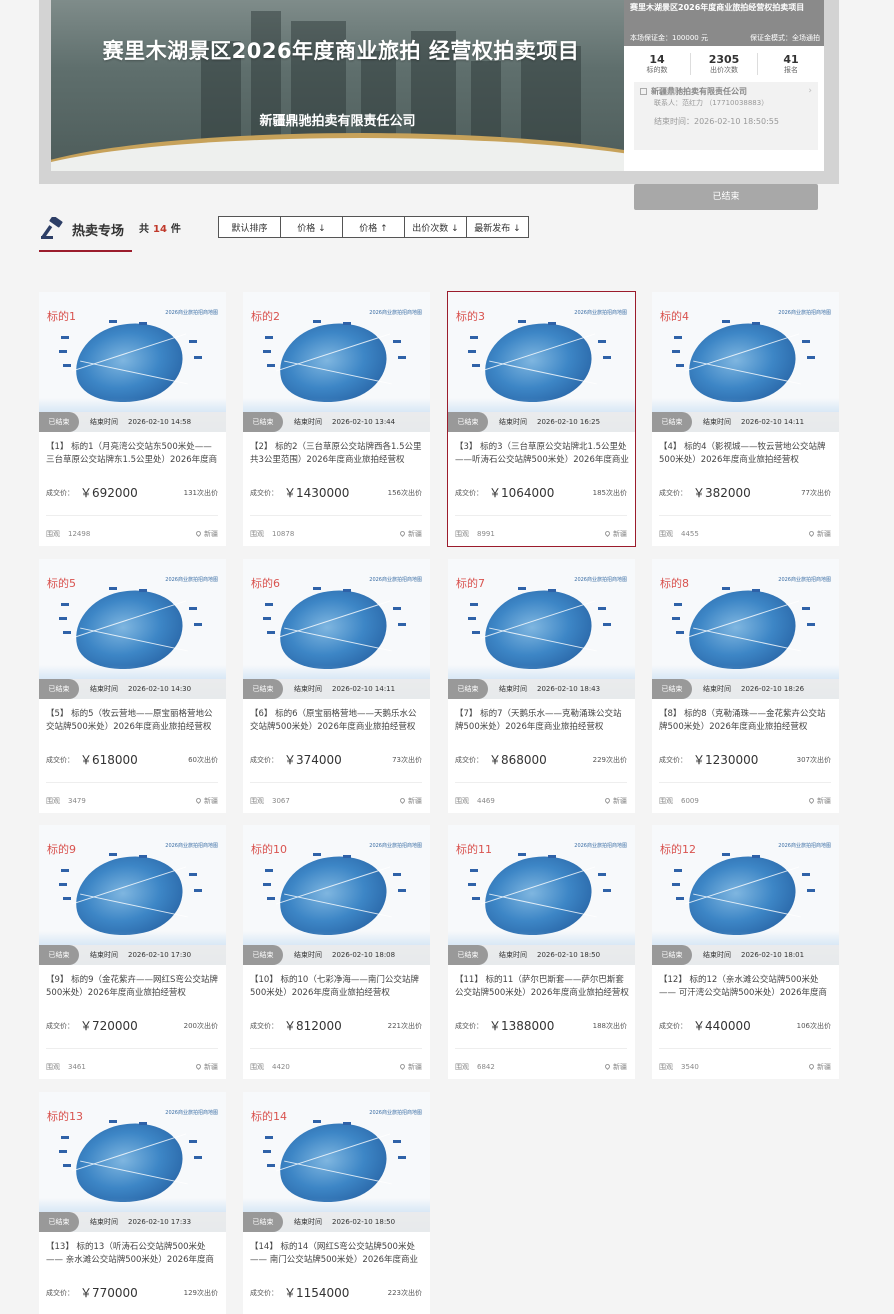 The image size is (894, 1314). What do you see at coordinates (742, 453) in the screenshot?
I see `lot-title: 【4】 标的4（影视城——牧云营地公交站牌500米处）2026年度商业旅拍经营权` at bounding box center [742, 453].